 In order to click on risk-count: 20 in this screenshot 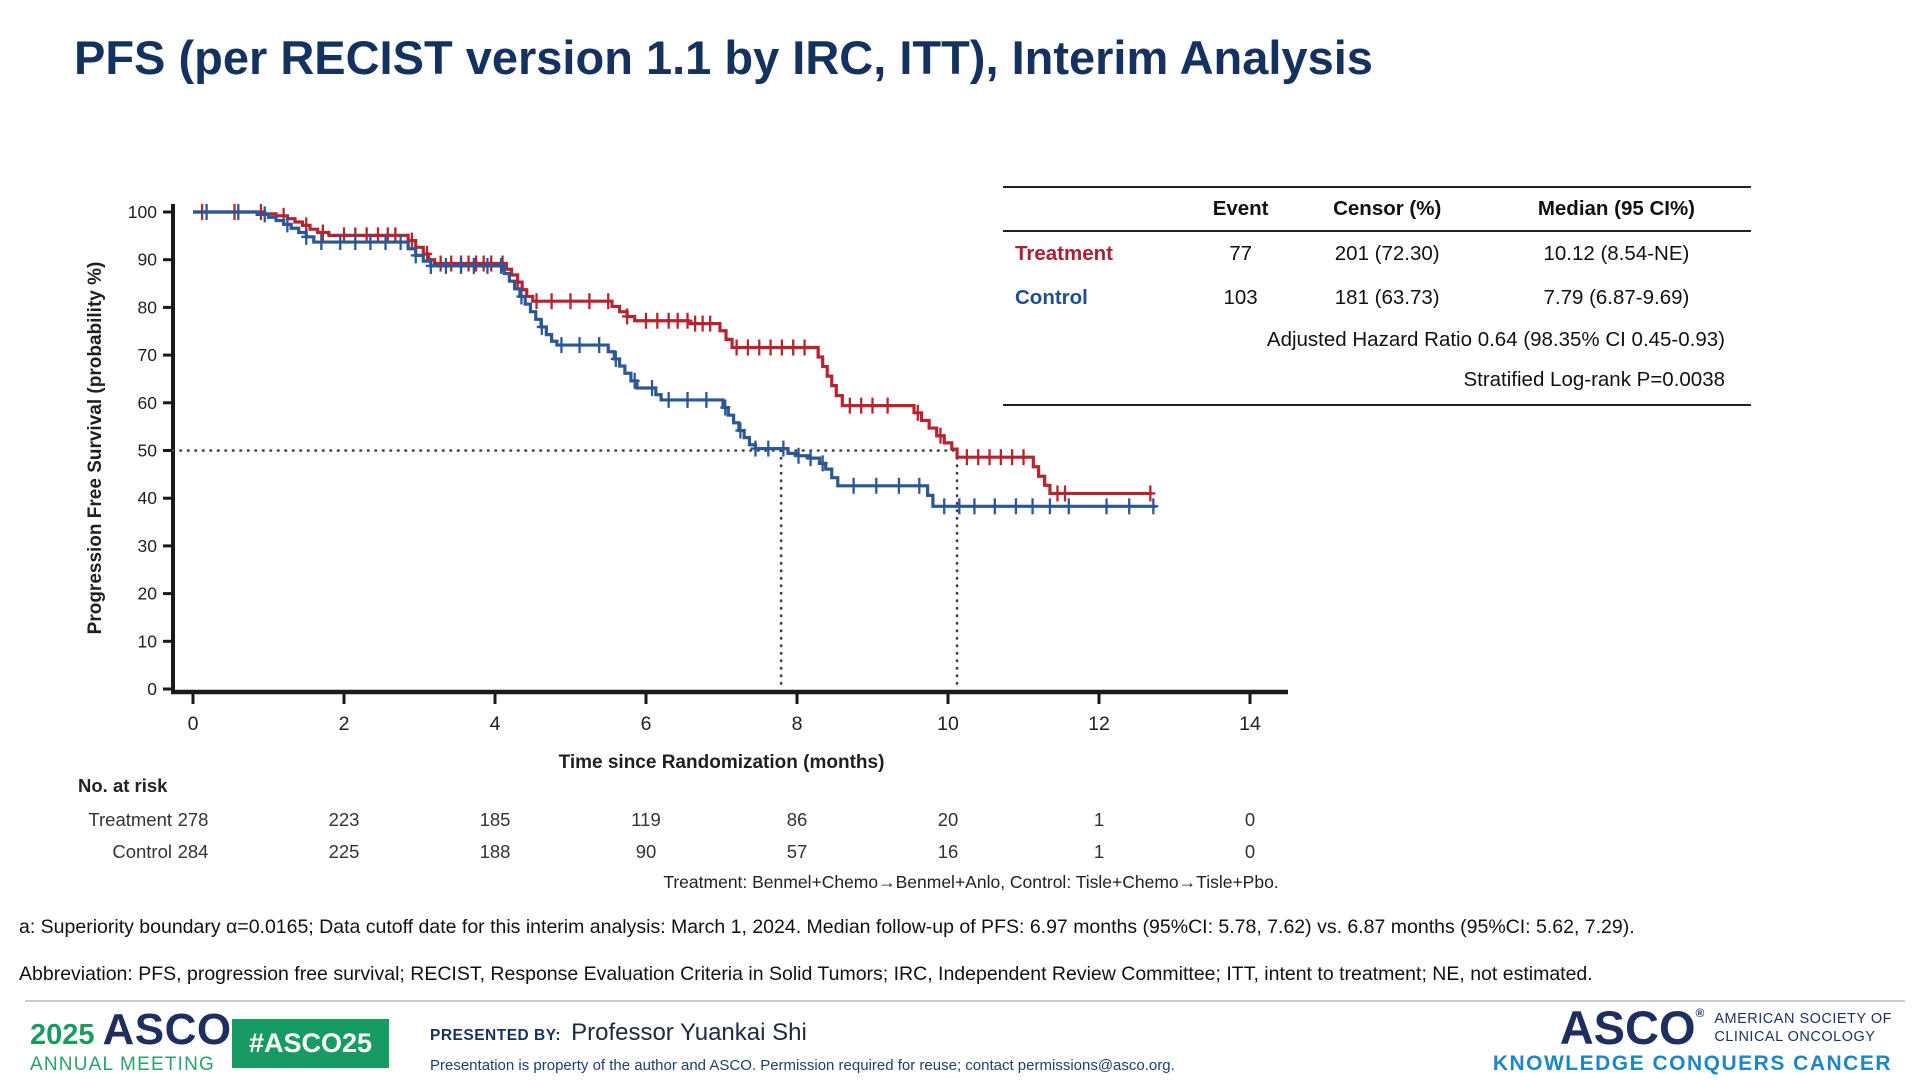, I will do `click(948, 819)`.